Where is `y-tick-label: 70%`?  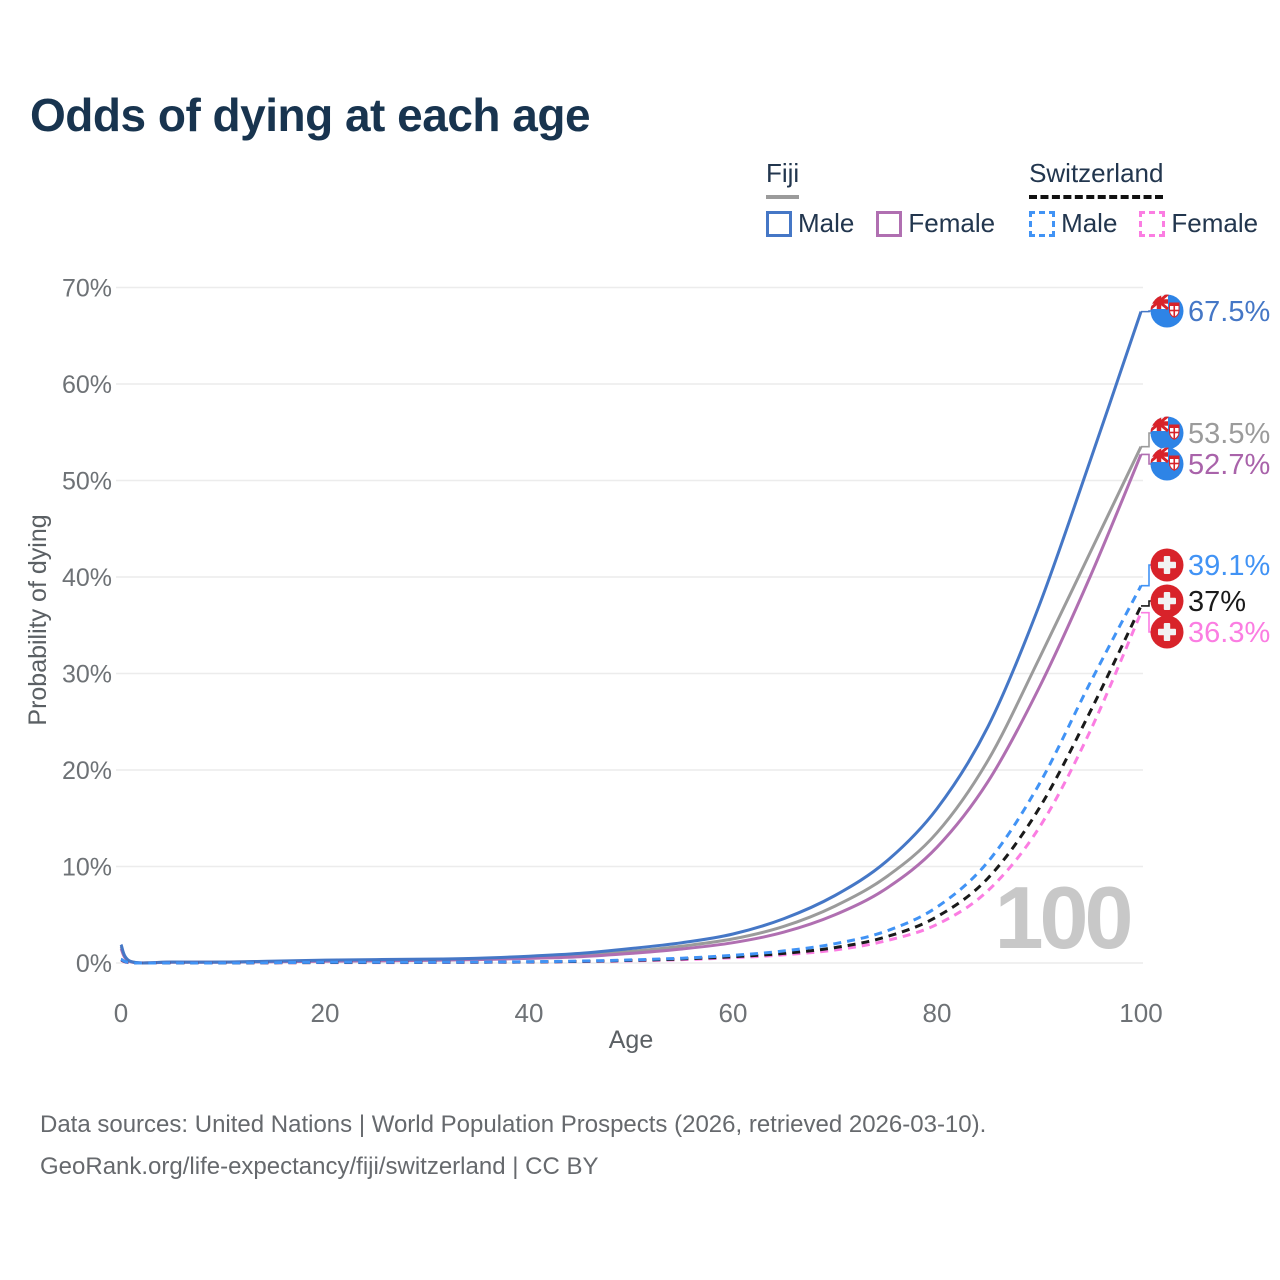 y-tick-label: 70% is located at coordinates (87, 289).